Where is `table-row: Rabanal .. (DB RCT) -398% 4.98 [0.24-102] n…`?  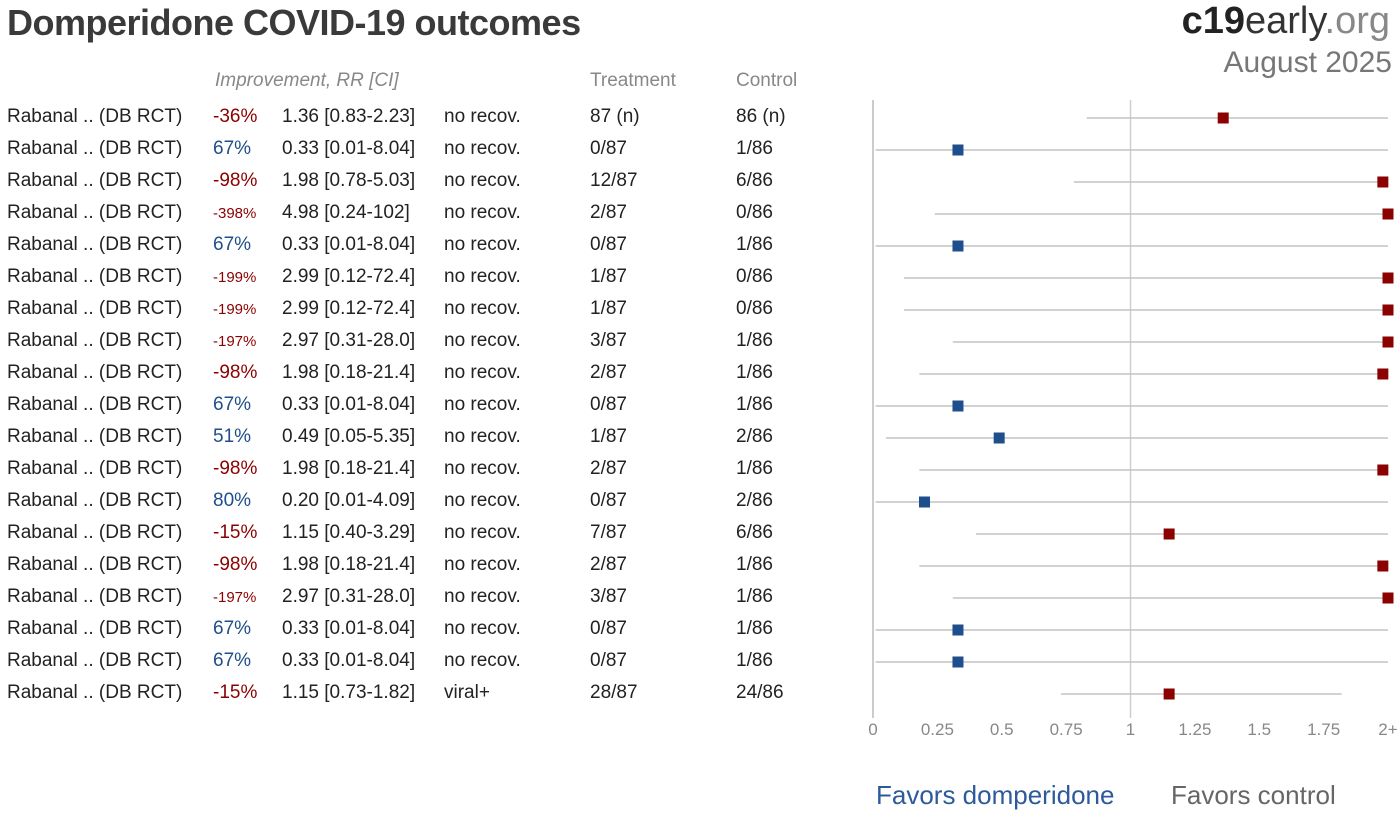
table-row: Rabanal .. (DB RCT) -398% 4.98 [0.24-102] n… is located at coordinates (430, 218).